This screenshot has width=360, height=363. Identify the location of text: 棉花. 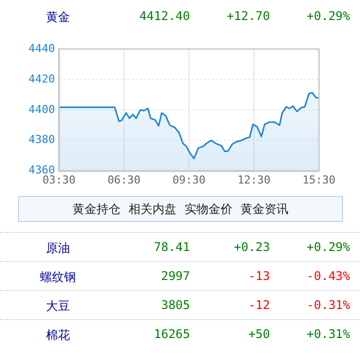
(58, 335).